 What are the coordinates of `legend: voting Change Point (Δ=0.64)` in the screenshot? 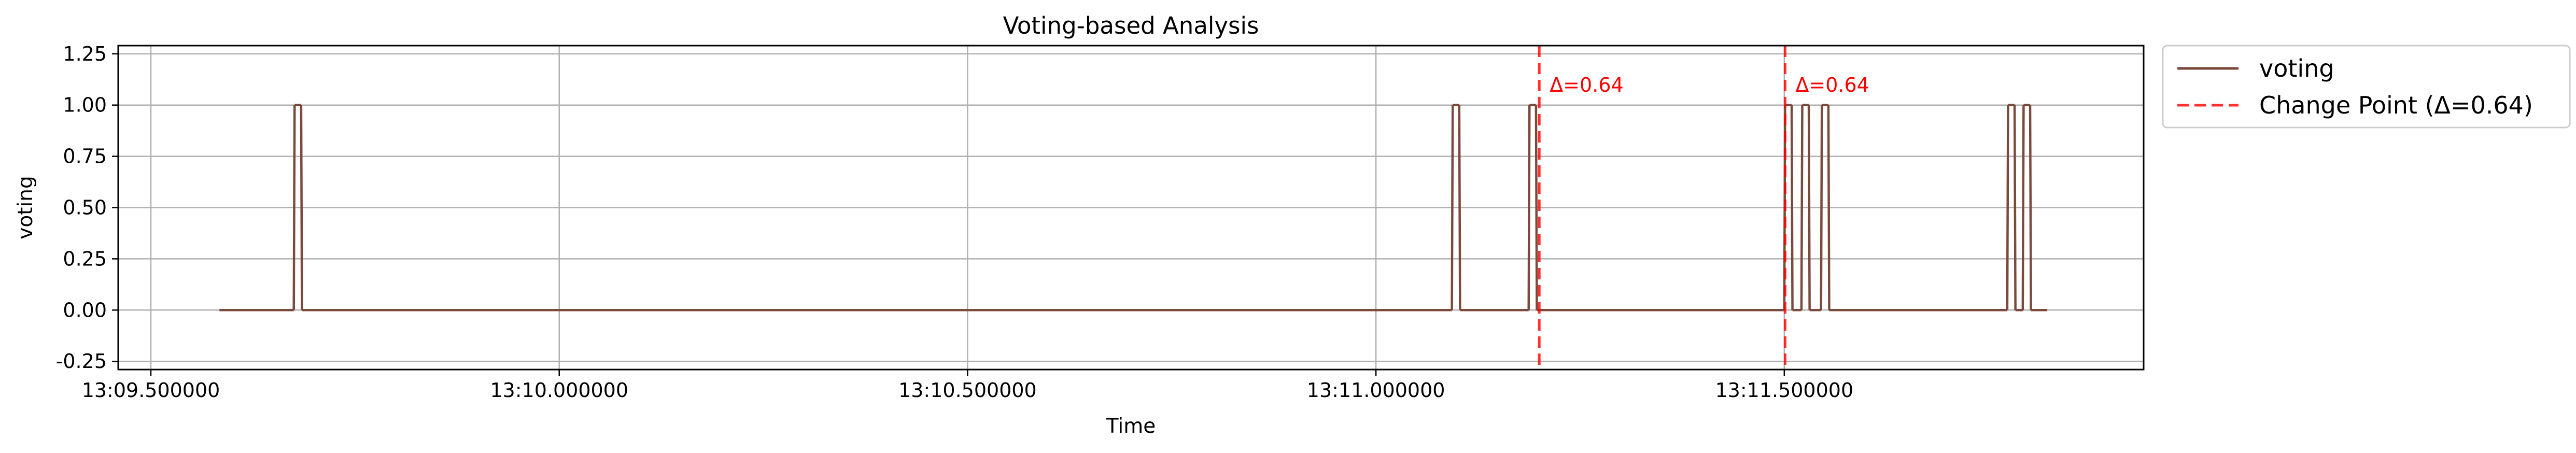 It's located at (2366, 87).